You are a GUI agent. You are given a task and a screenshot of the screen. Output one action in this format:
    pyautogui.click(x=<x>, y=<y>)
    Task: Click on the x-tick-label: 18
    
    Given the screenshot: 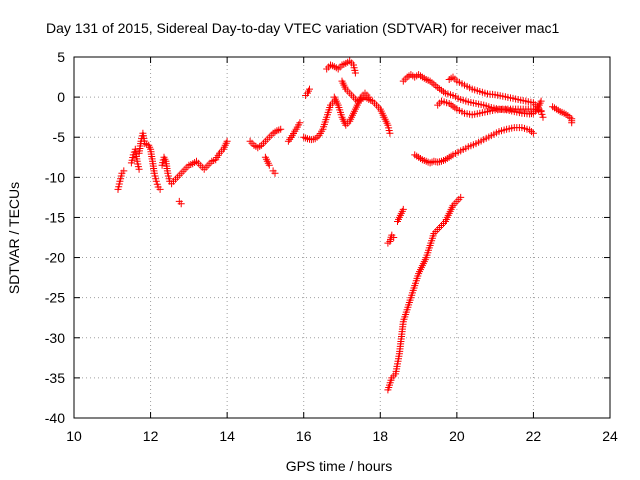 What is the action you would take?
    pyautogui.click(x=380, y=436)
    